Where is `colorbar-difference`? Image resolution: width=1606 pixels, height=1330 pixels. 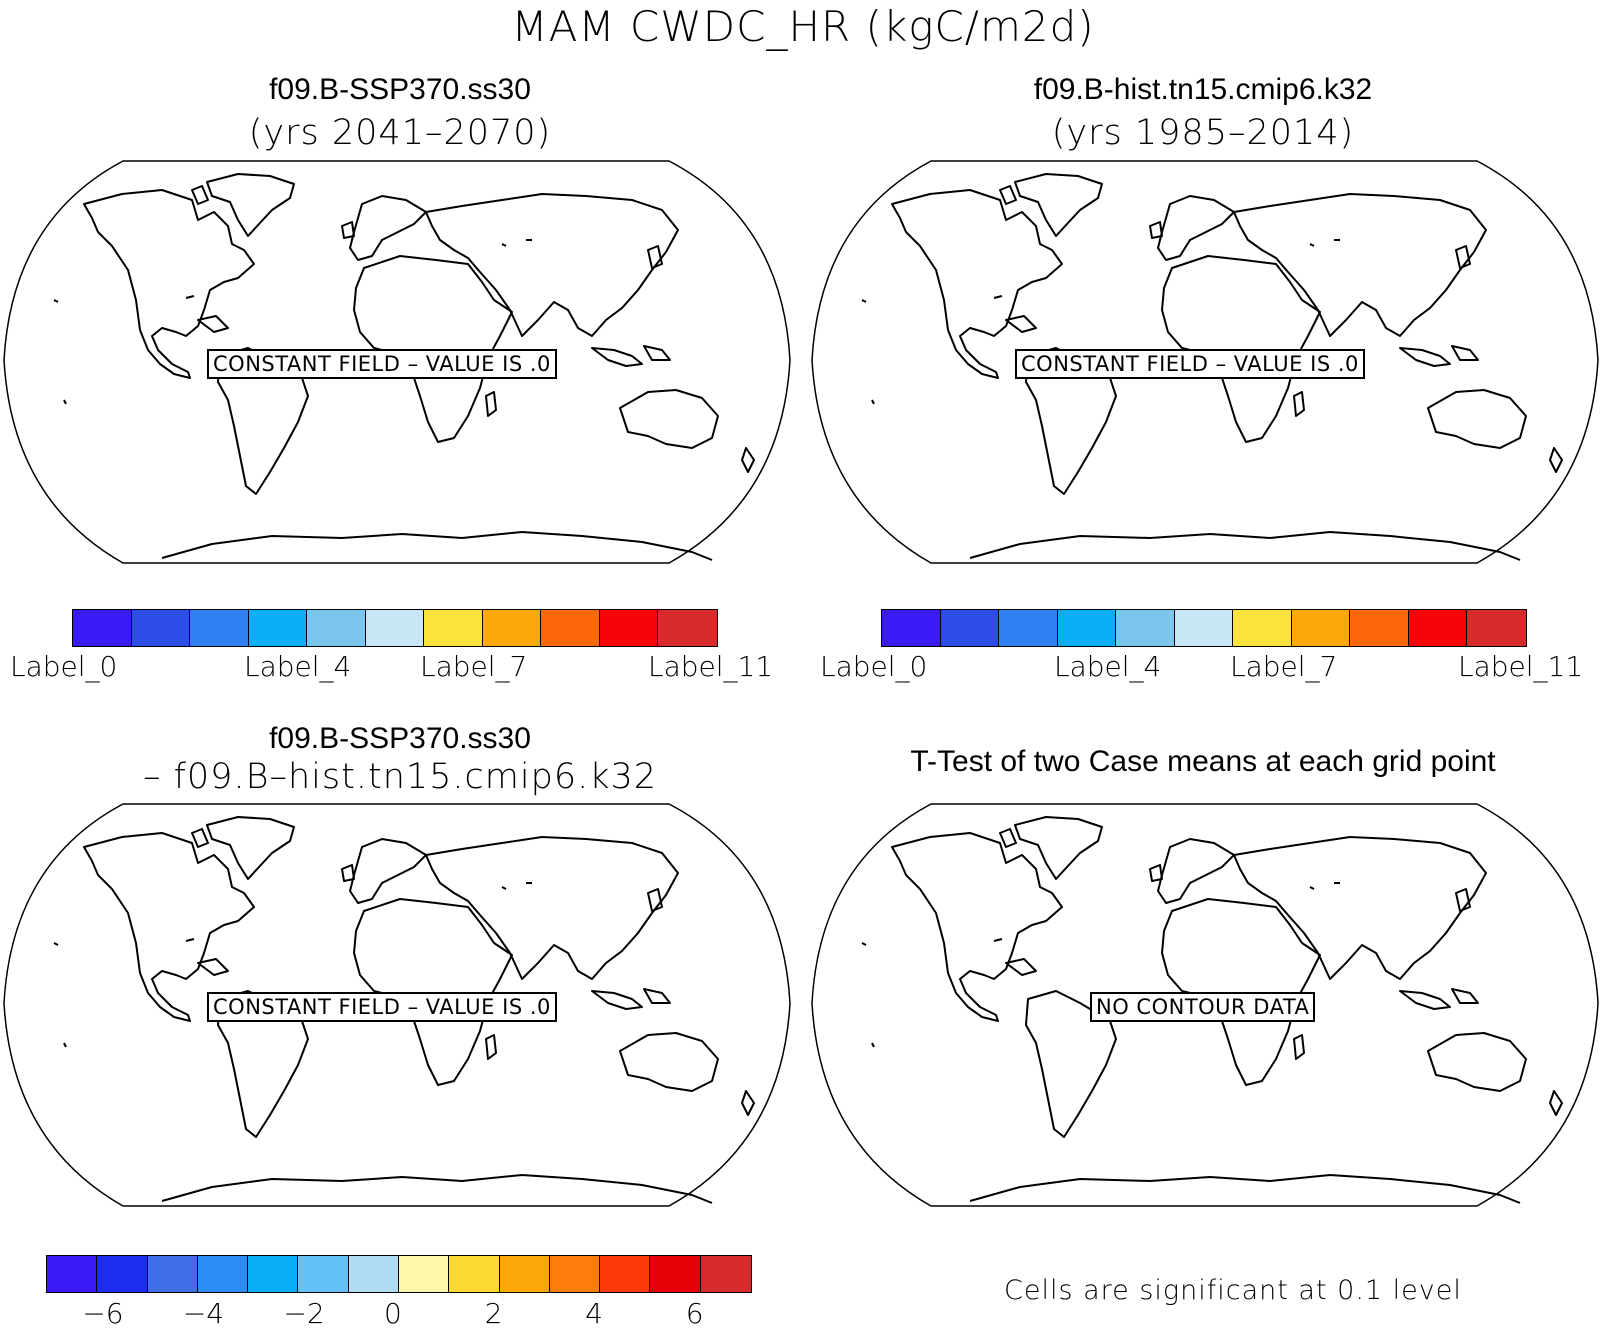 colorbar-difference is located at coordinates (399, 1274).